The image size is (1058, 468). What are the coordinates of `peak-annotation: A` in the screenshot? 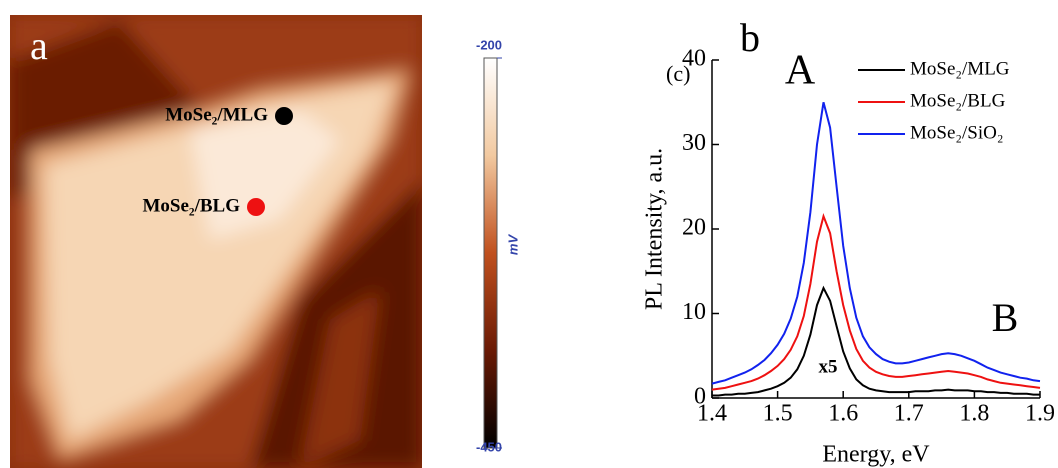 It's located at (800, 71).